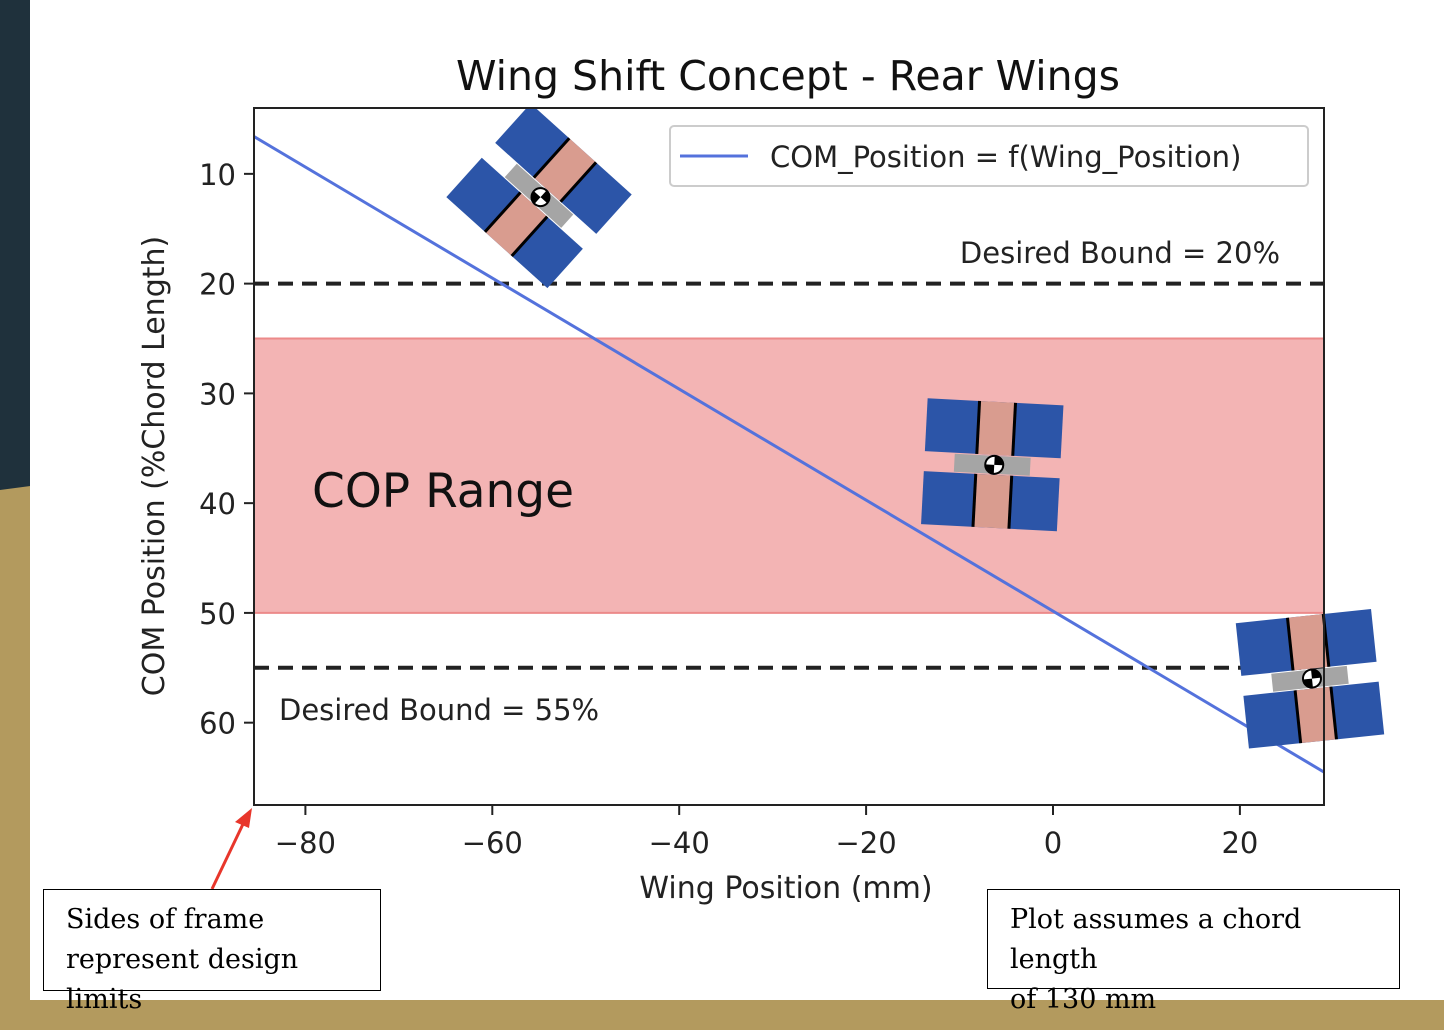 This screenshot has height=1030, width=1444. Describe the element at coordinates (766, 832) in the screenshot. I see `x-axis-ticks: −80 −60 −40 −20 0 20` at that location.